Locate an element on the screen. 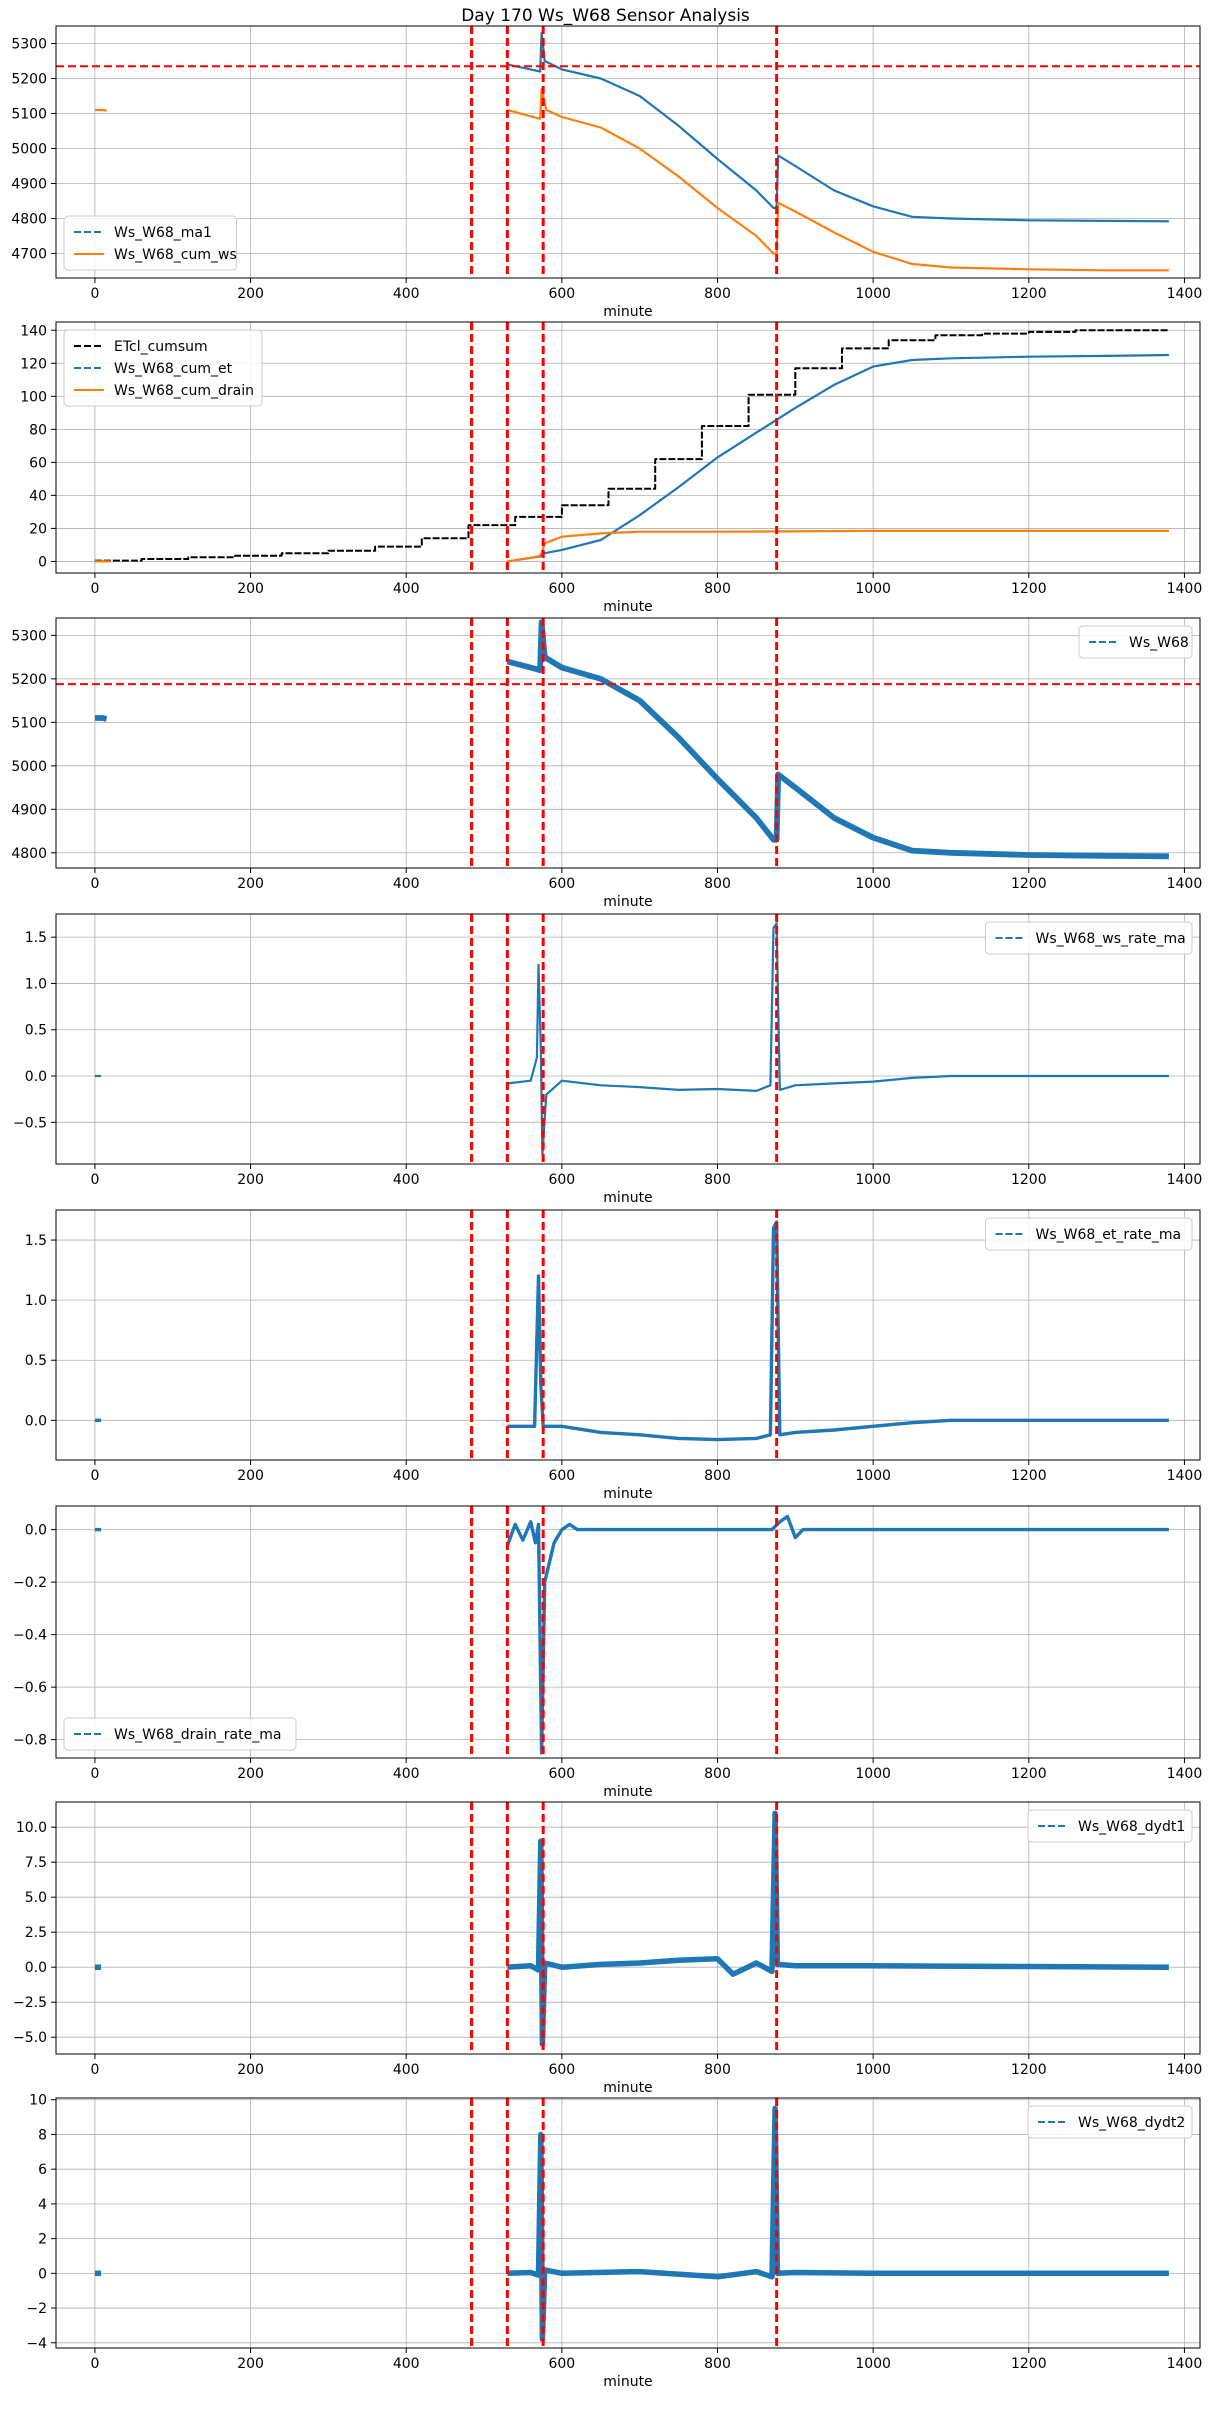 This screenshot has width=1211, height=2411. y-tick-label: −2 is located at coordinates (36, 2309).